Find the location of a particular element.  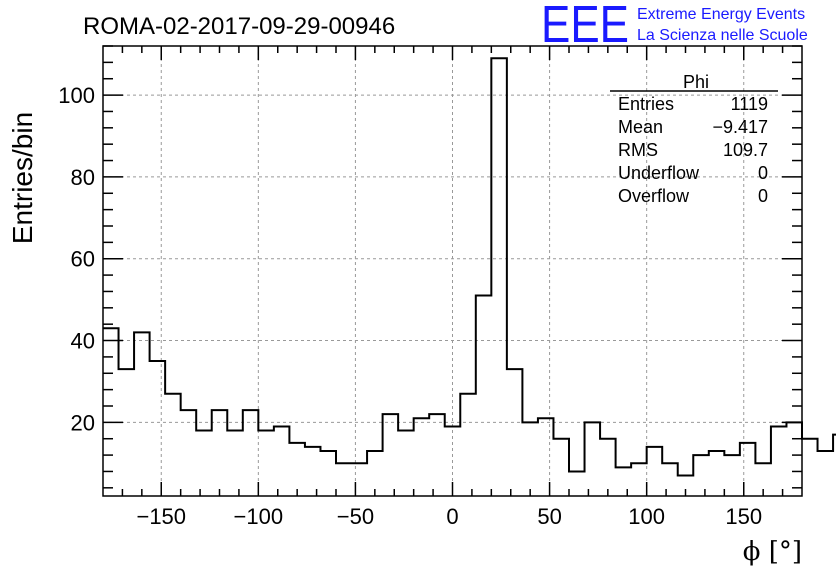

stats-label-mean: Mean is located at coordinates (640, 127).